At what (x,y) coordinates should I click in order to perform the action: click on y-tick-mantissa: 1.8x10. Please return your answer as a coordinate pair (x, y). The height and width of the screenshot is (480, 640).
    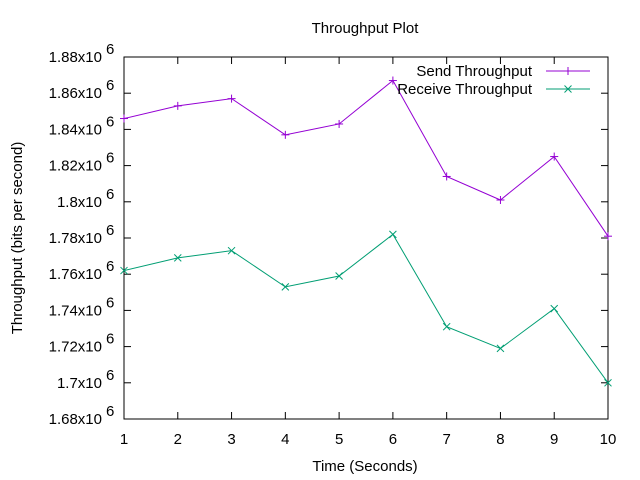
    Looking at the image, I should click on (79, 202).